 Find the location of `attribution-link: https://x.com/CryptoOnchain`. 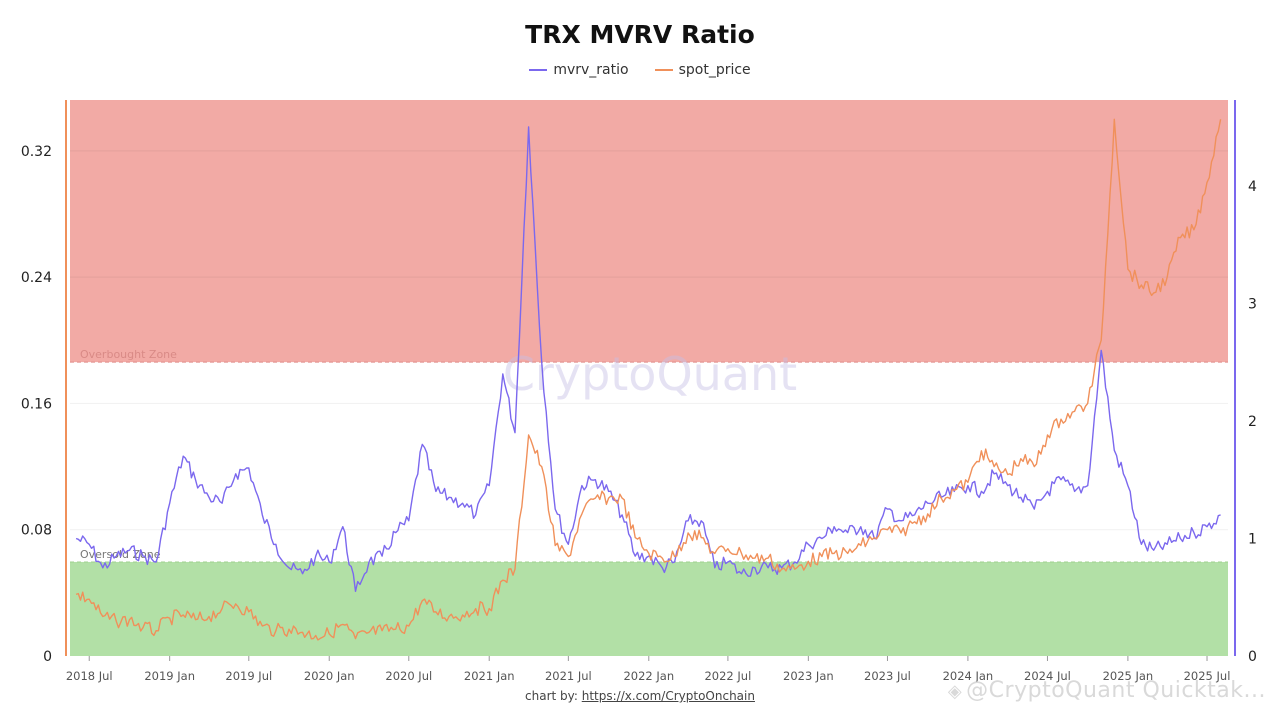

attribution-link: https://x.com/CryptoOnchain is located at coordinates (668, 696).